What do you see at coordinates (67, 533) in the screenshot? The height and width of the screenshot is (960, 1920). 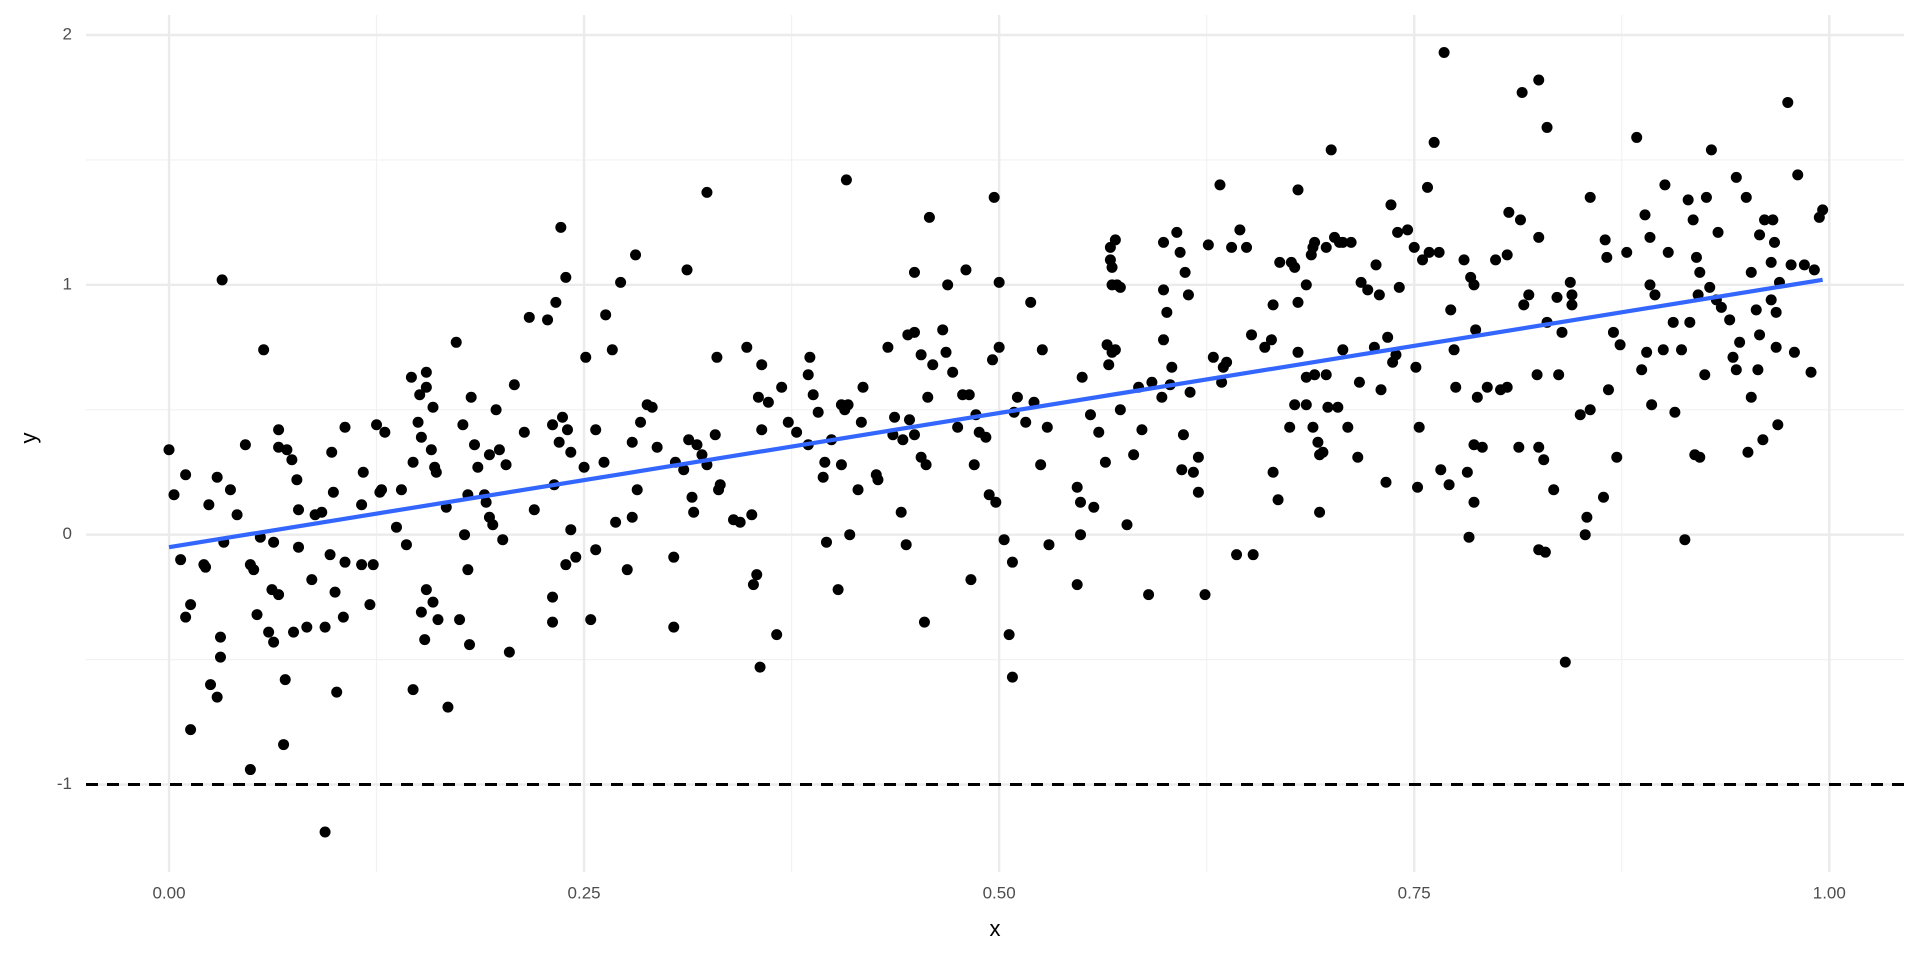 I see `y-tick-label: 0` at bounding box center [67, 533].